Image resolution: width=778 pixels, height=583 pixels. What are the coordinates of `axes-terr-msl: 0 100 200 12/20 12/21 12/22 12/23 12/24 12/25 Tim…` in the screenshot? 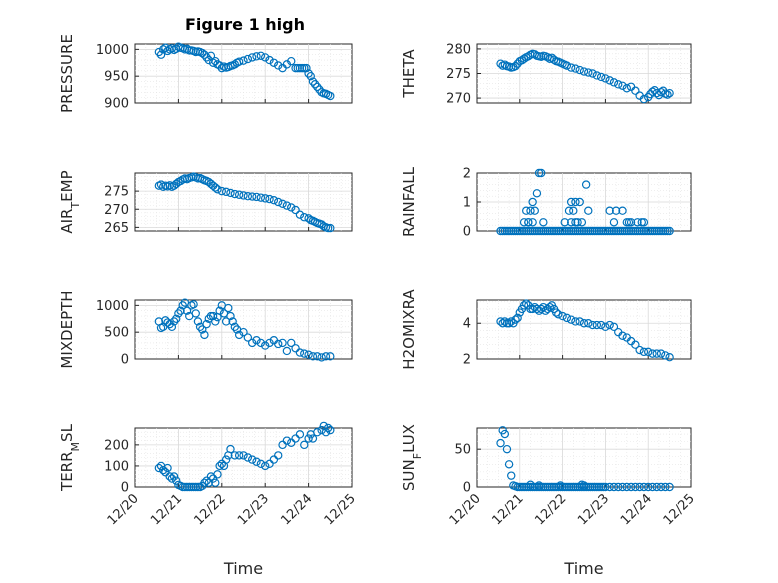 It's located at (208, 499).